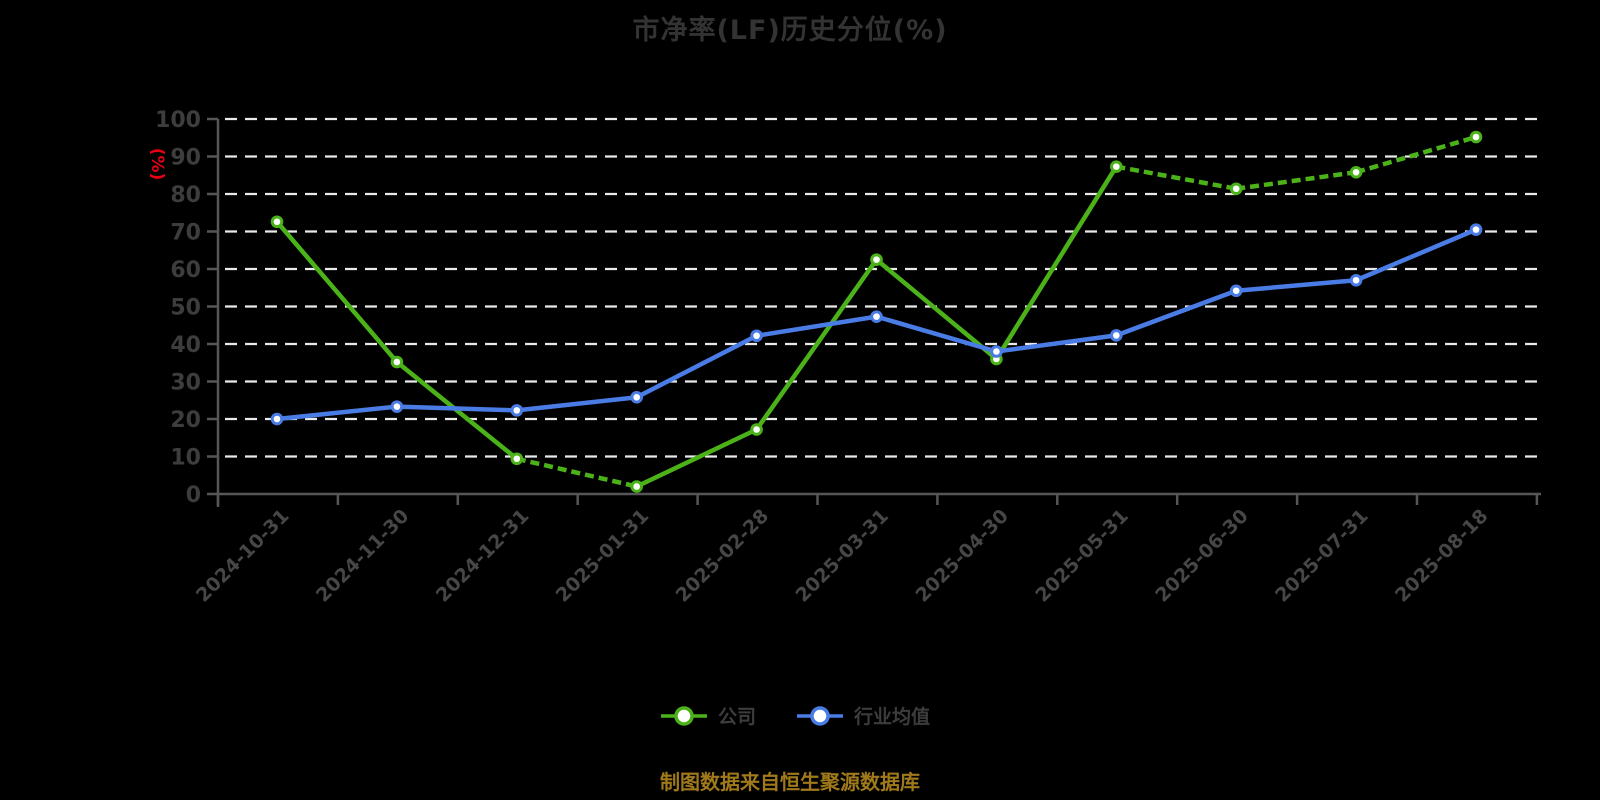 The image size is (1600, 800). Describe the element at coordinates (185, 158) in the screenshot. I see `y-axis-tick-label: 90` at that location.